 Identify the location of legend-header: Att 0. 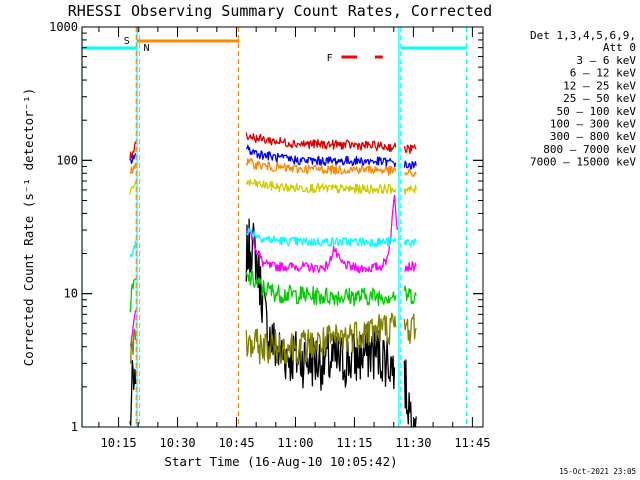
(619, 47).